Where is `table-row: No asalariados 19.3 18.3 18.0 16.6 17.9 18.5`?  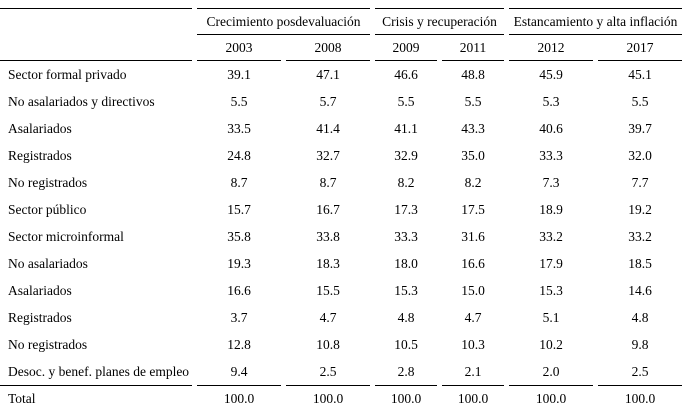 table-row: No asalariados 19.3 18.3 18.0 16.6 17.9 18.5 is located at coordinates (341, 263).